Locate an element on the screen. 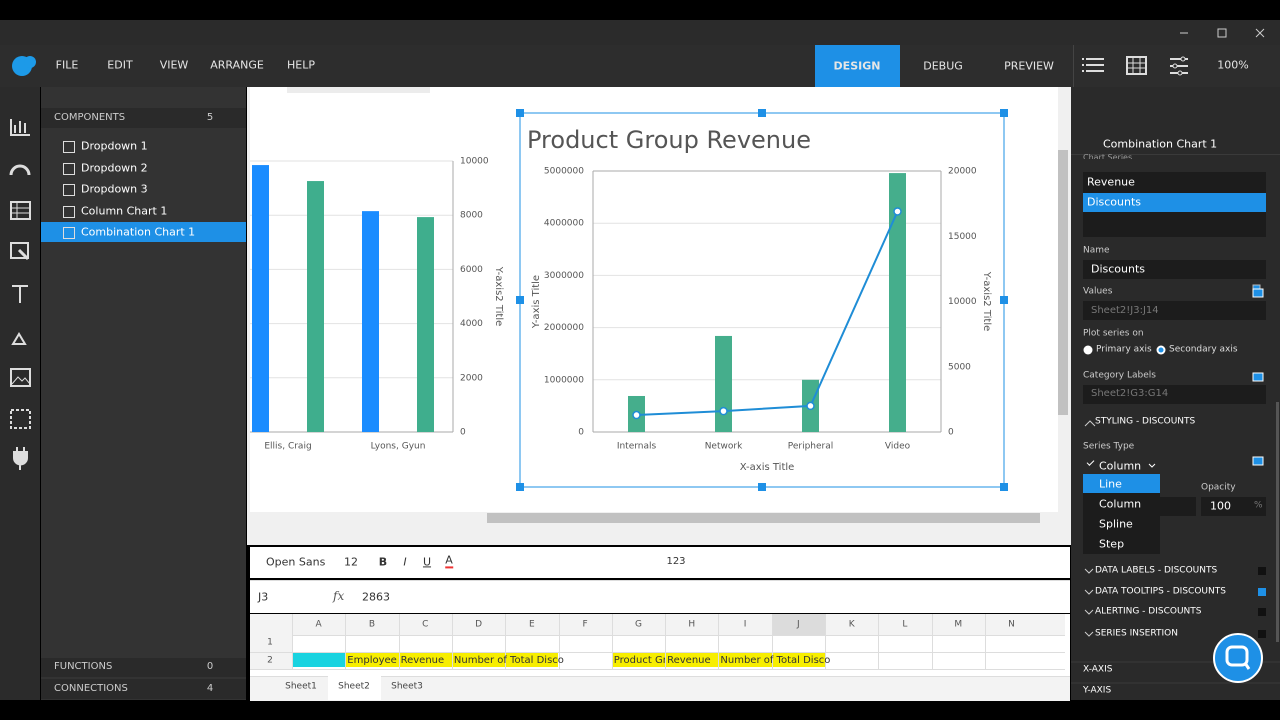 The height and width of the screenshot is (720, 1280). menu-item: EDIT is located at coordinates (120, 65).